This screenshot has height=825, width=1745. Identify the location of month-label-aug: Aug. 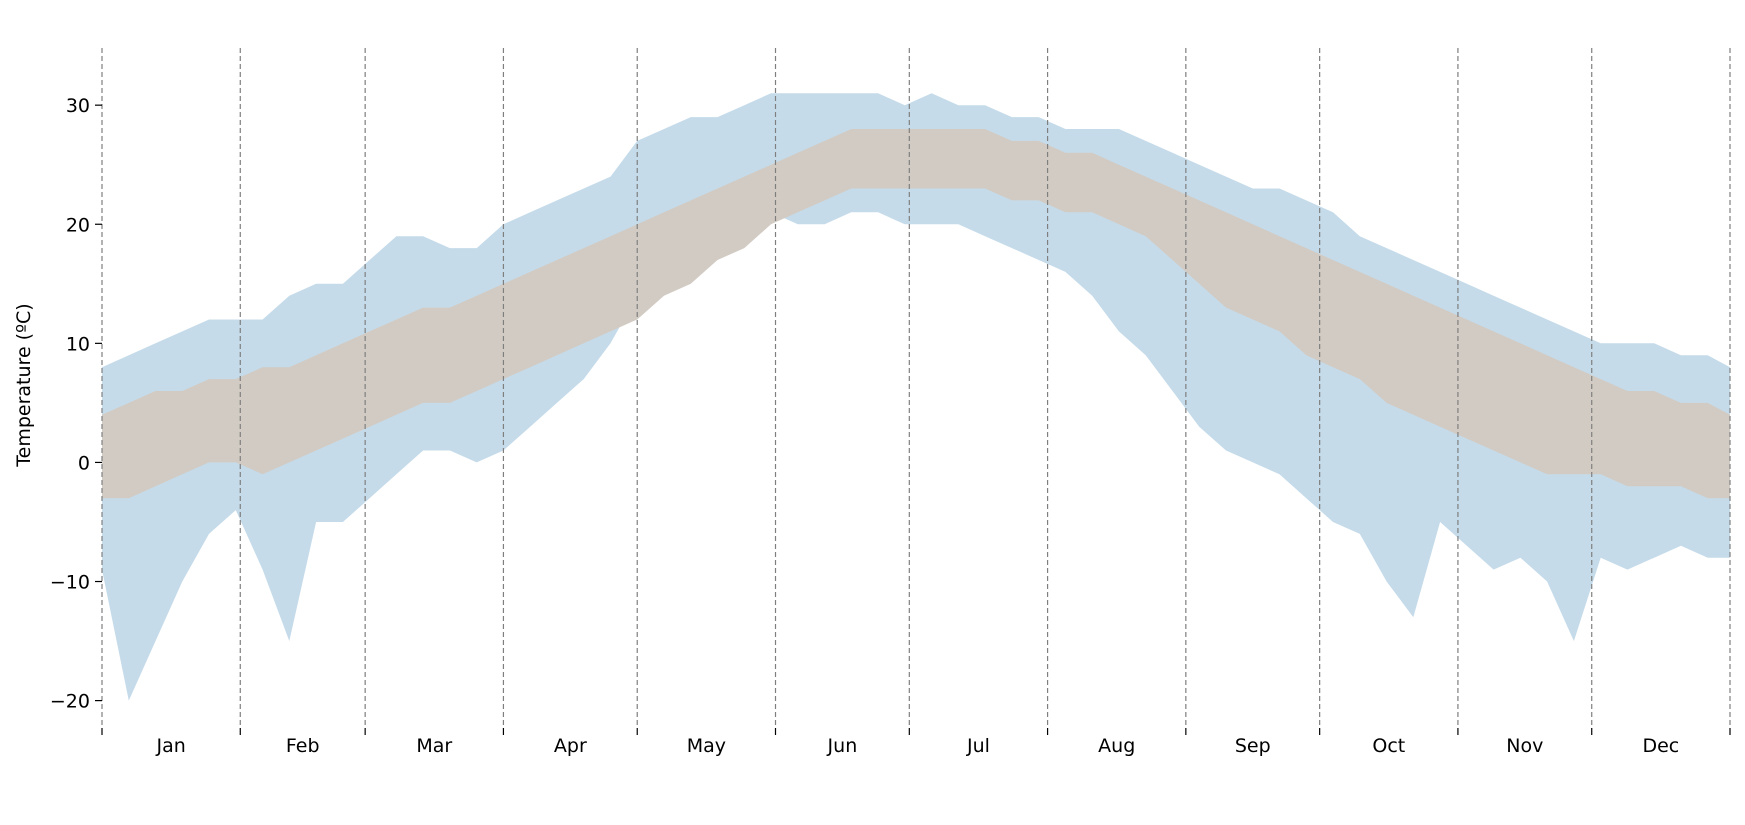
(1116, 746).